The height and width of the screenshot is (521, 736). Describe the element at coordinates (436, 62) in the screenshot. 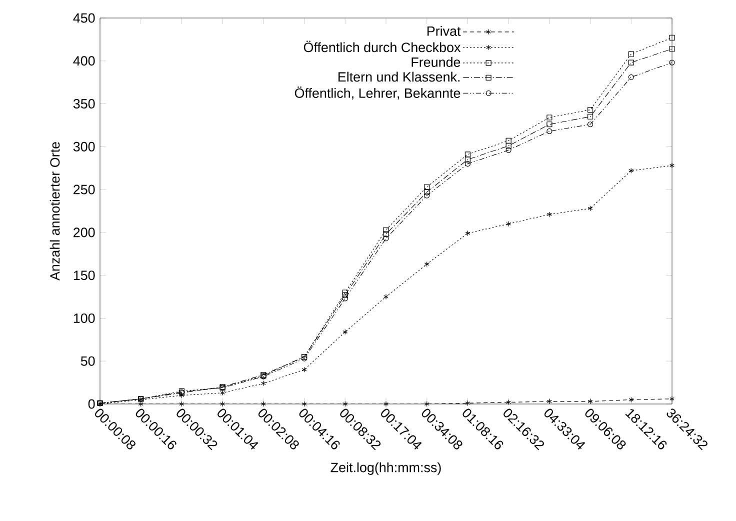

I see `legend-label: Freunde` at that location.